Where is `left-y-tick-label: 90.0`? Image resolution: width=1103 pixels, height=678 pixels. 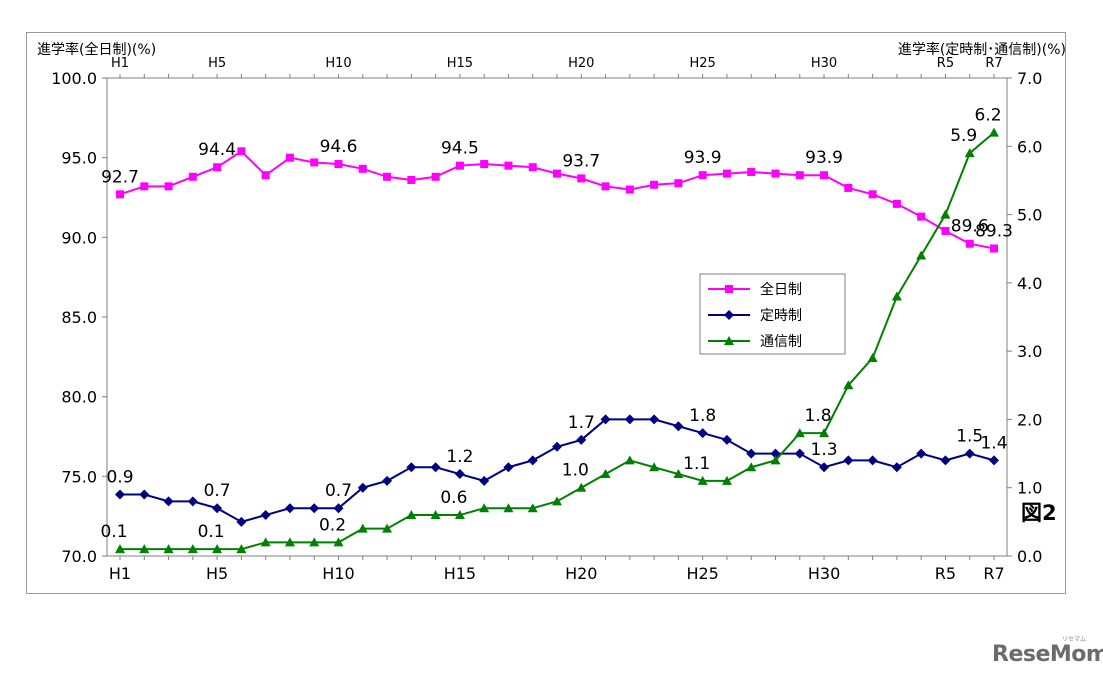 left-y-tick-label: 90.0 is located at coordinates (79, 237).